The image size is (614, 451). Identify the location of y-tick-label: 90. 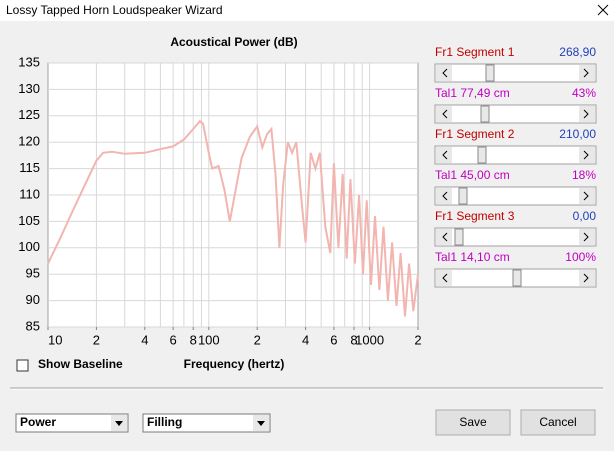
(33, 299).